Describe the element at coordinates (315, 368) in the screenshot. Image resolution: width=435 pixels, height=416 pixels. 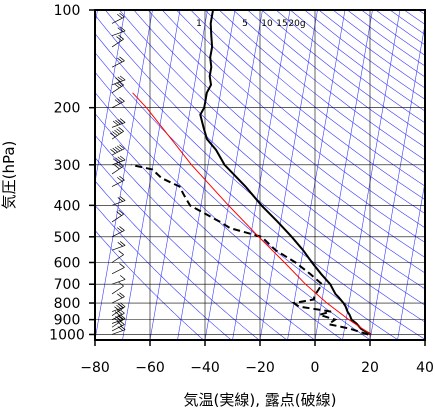
I see `x-tick-label: 0` at that location.